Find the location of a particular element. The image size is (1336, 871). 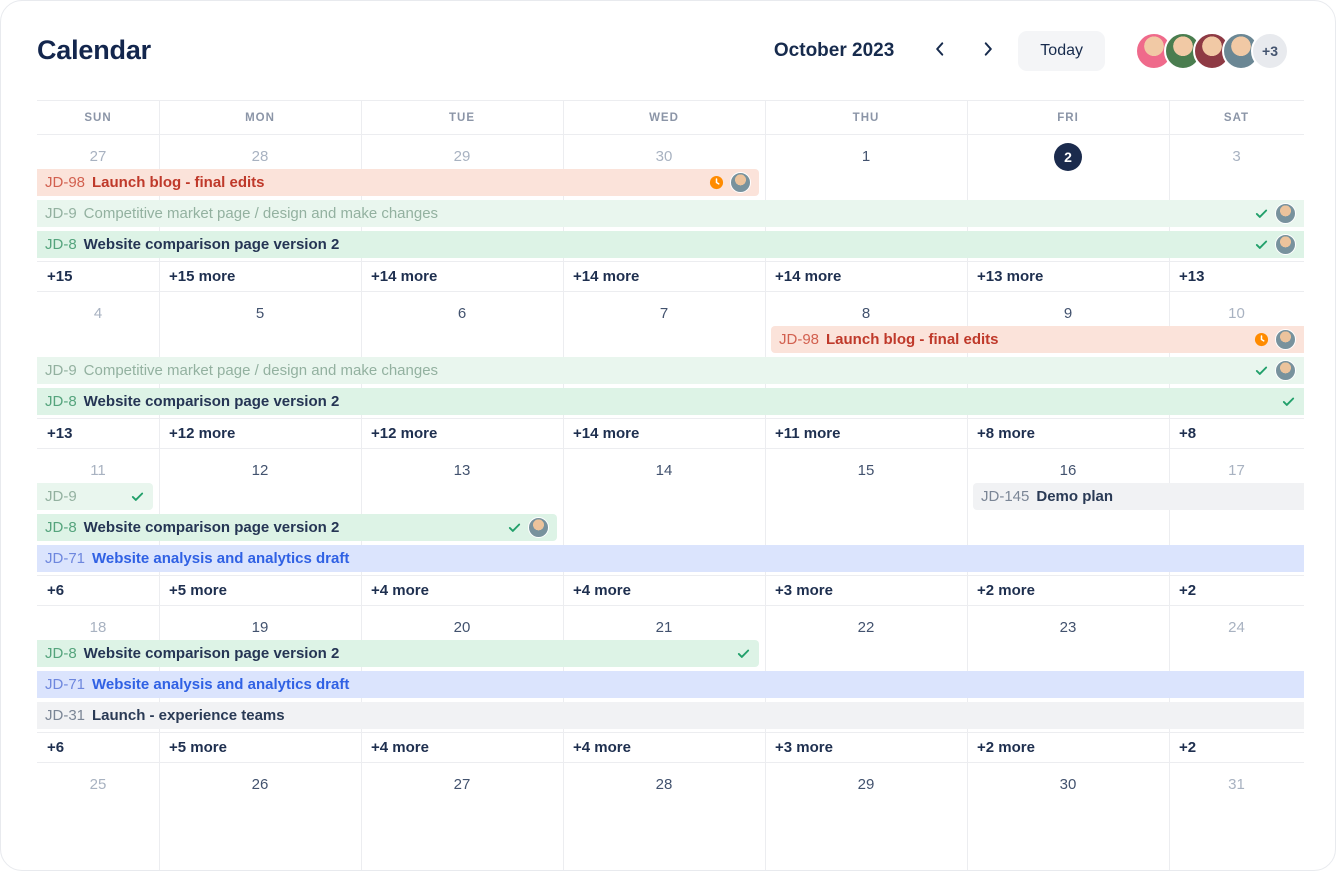

prev-month-button is located at coordinates (940, 51).